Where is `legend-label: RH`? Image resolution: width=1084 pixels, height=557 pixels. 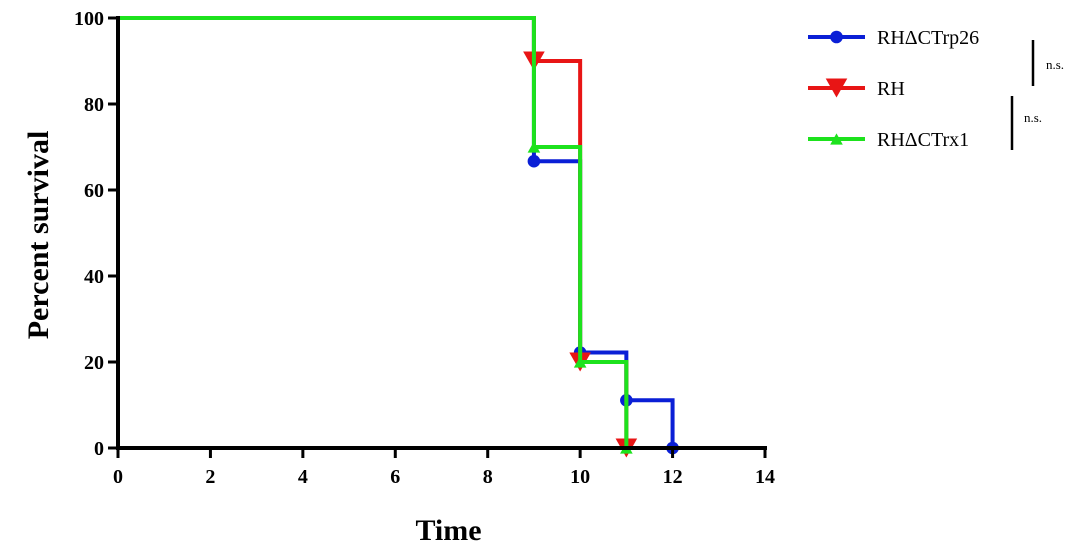 legend-label: RH is located at coordinates (891, 89).